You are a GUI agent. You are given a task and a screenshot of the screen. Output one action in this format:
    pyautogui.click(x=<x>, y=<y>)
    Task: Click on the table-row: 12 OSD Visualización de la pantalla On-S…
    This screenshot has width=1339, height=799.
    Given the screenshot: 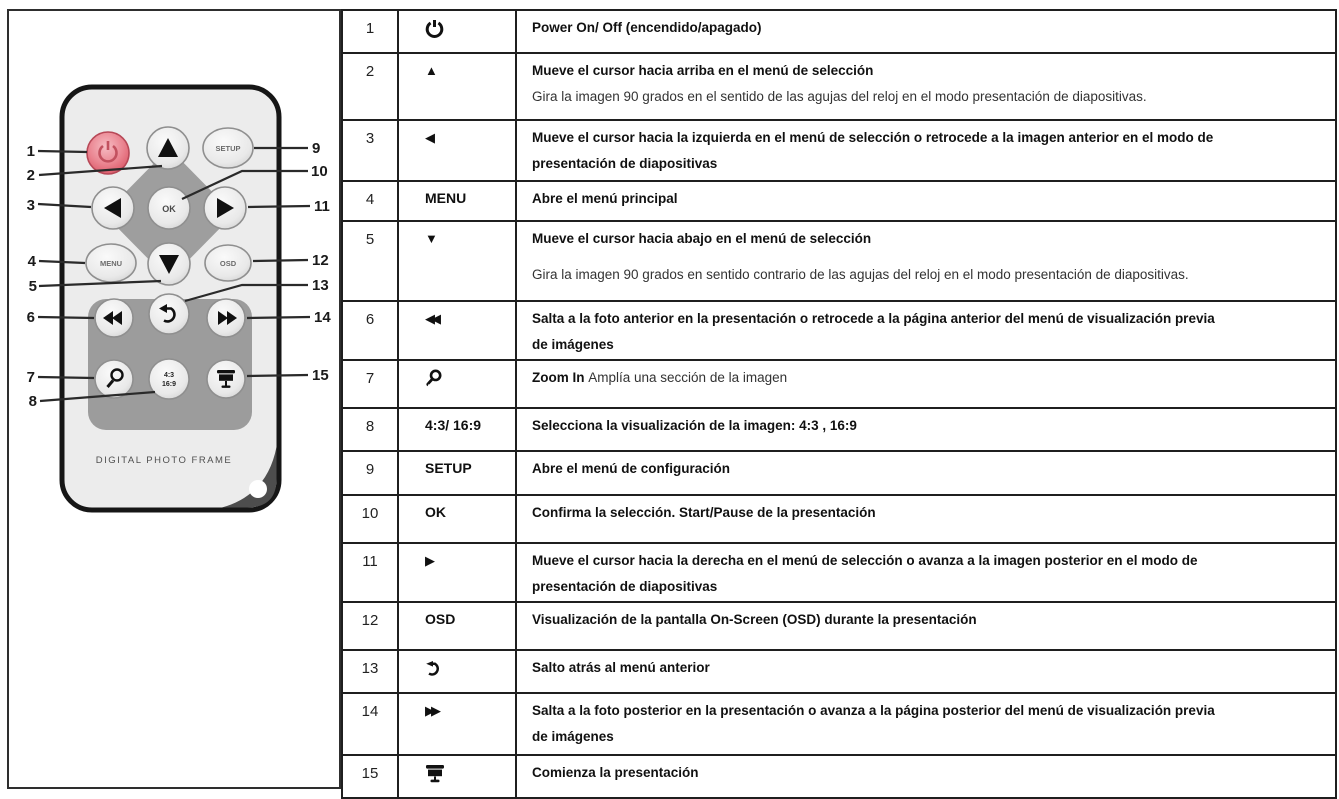 What is the action you would take?
    pyautogui.click(x=839, y=624)
    